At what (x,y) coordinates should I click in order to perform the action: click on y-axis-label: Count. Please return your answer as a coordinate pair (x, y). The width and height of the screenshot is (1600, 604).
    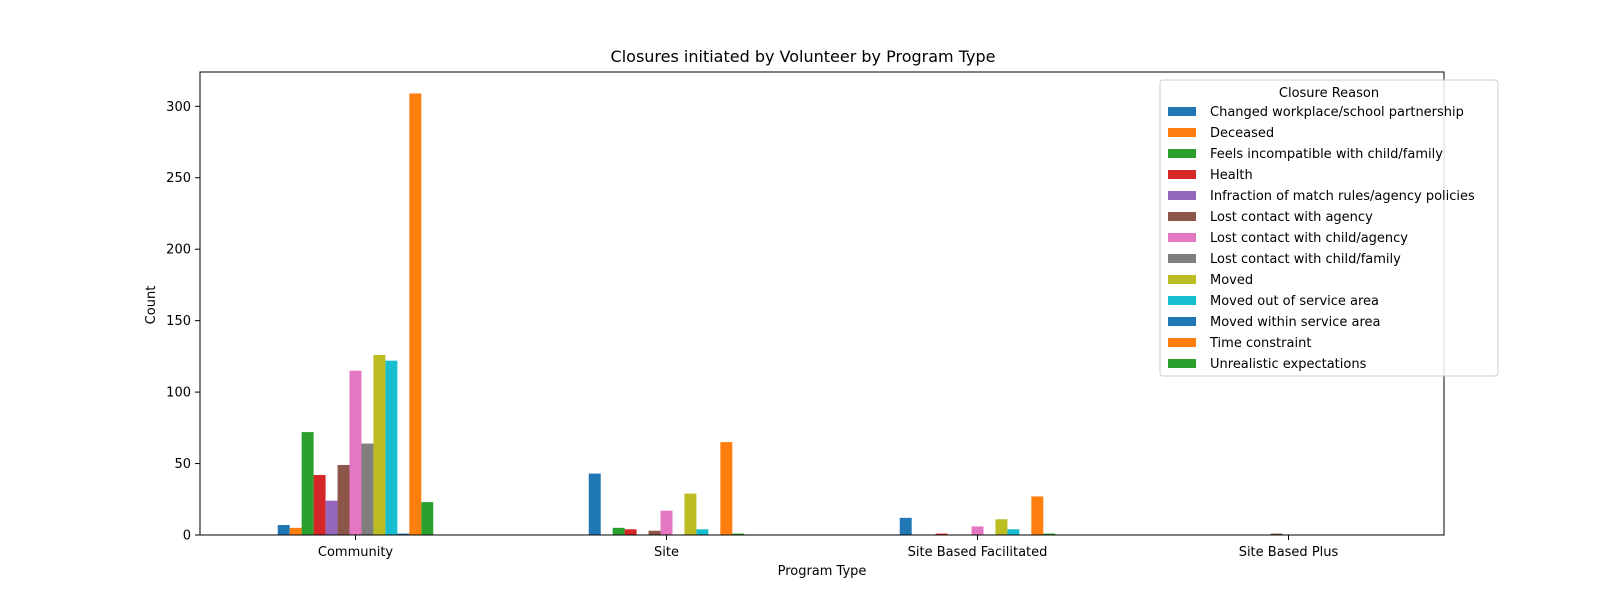
    Looking at the image, I should click on (151, 305).